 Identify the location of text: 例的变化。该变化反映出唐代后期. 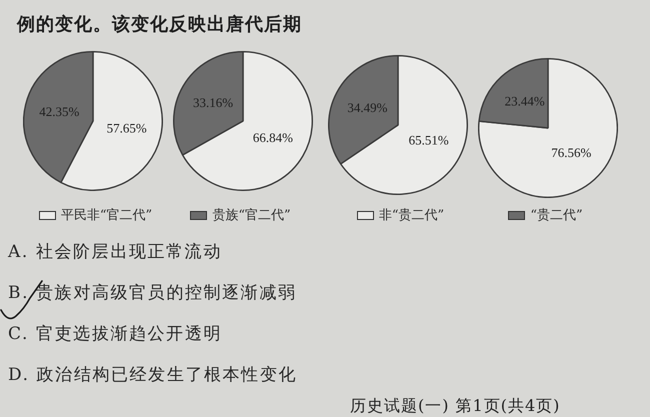
(159, 25).